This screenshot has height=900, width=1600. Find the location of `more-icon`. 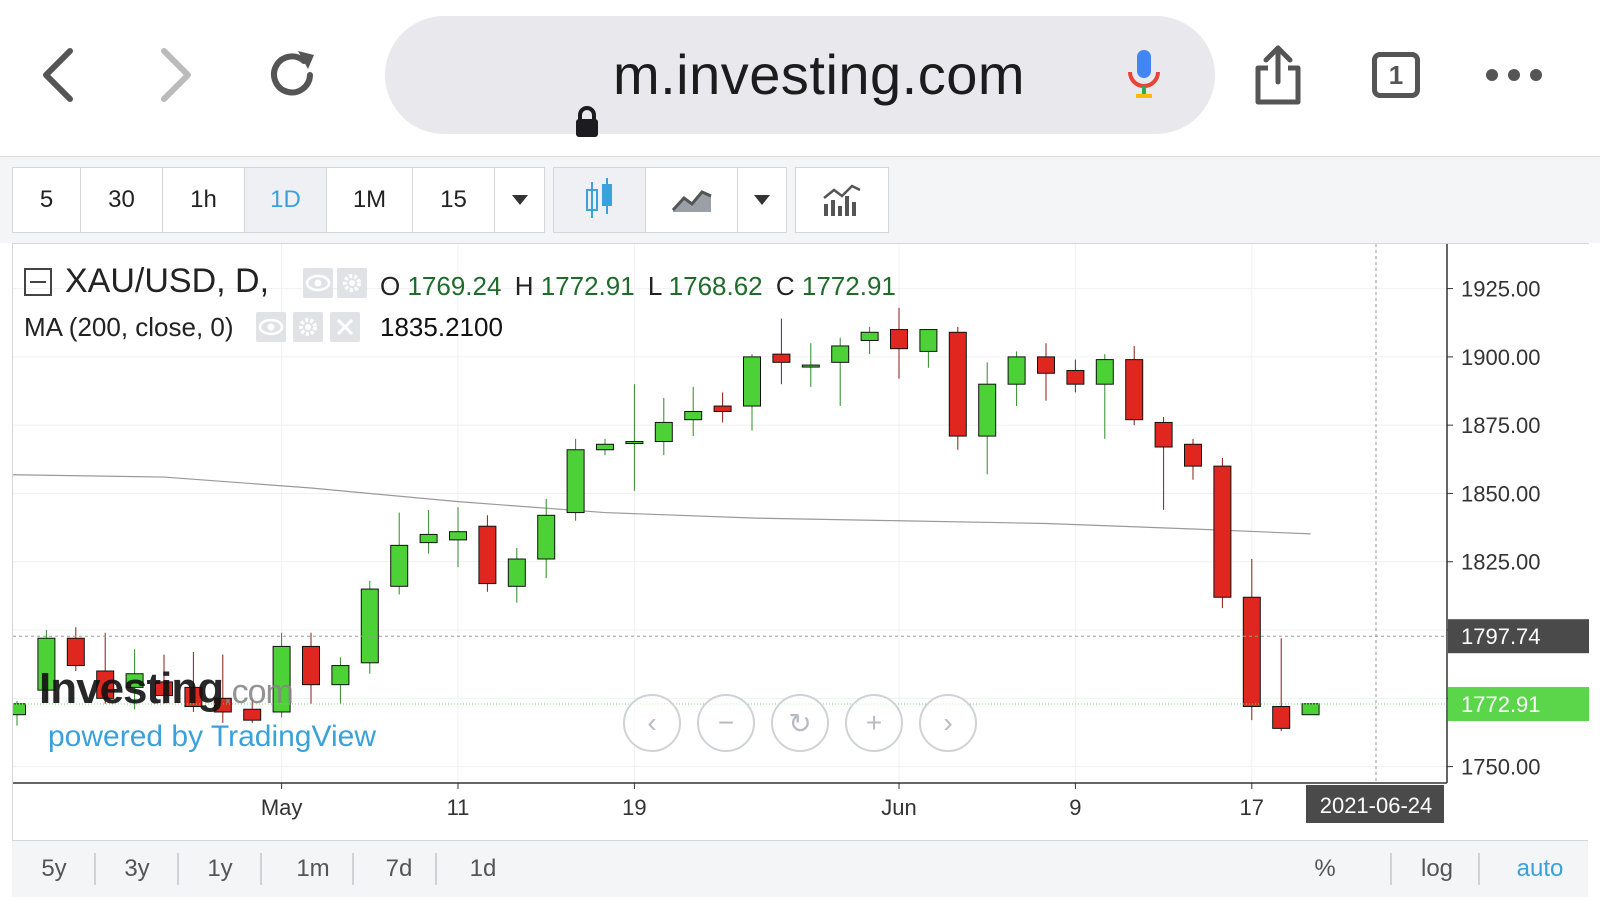

more-icon is located at coordinates (1514, 75).